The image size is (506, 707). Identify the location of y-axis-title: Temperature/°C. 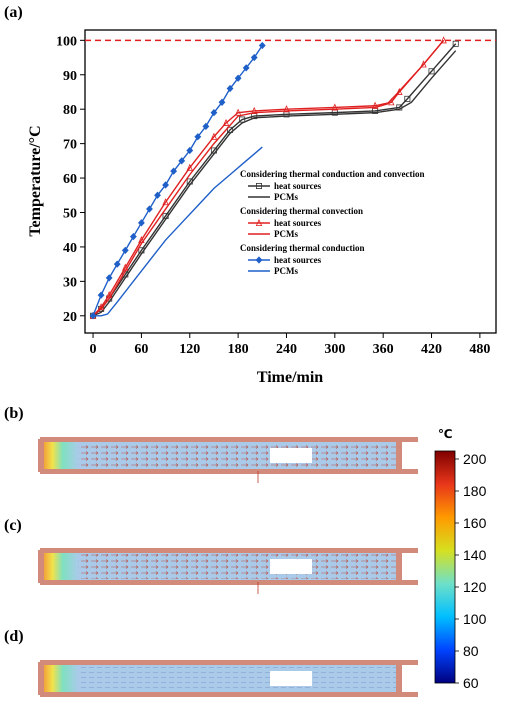
(35, 180).